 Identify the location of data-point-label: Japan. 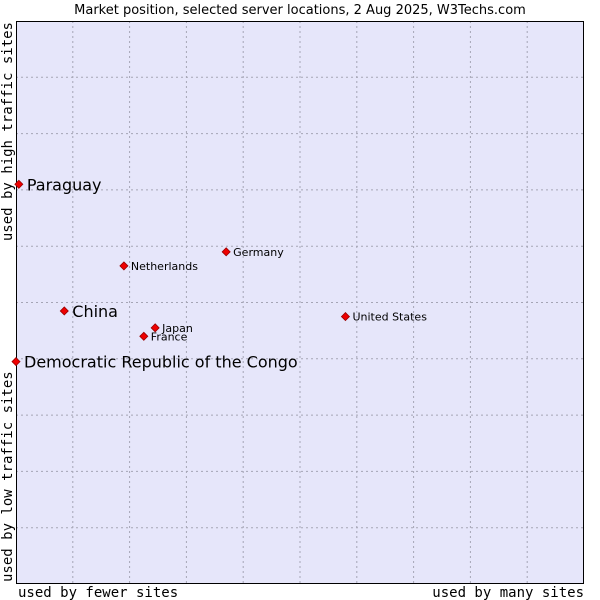
(177, 328).